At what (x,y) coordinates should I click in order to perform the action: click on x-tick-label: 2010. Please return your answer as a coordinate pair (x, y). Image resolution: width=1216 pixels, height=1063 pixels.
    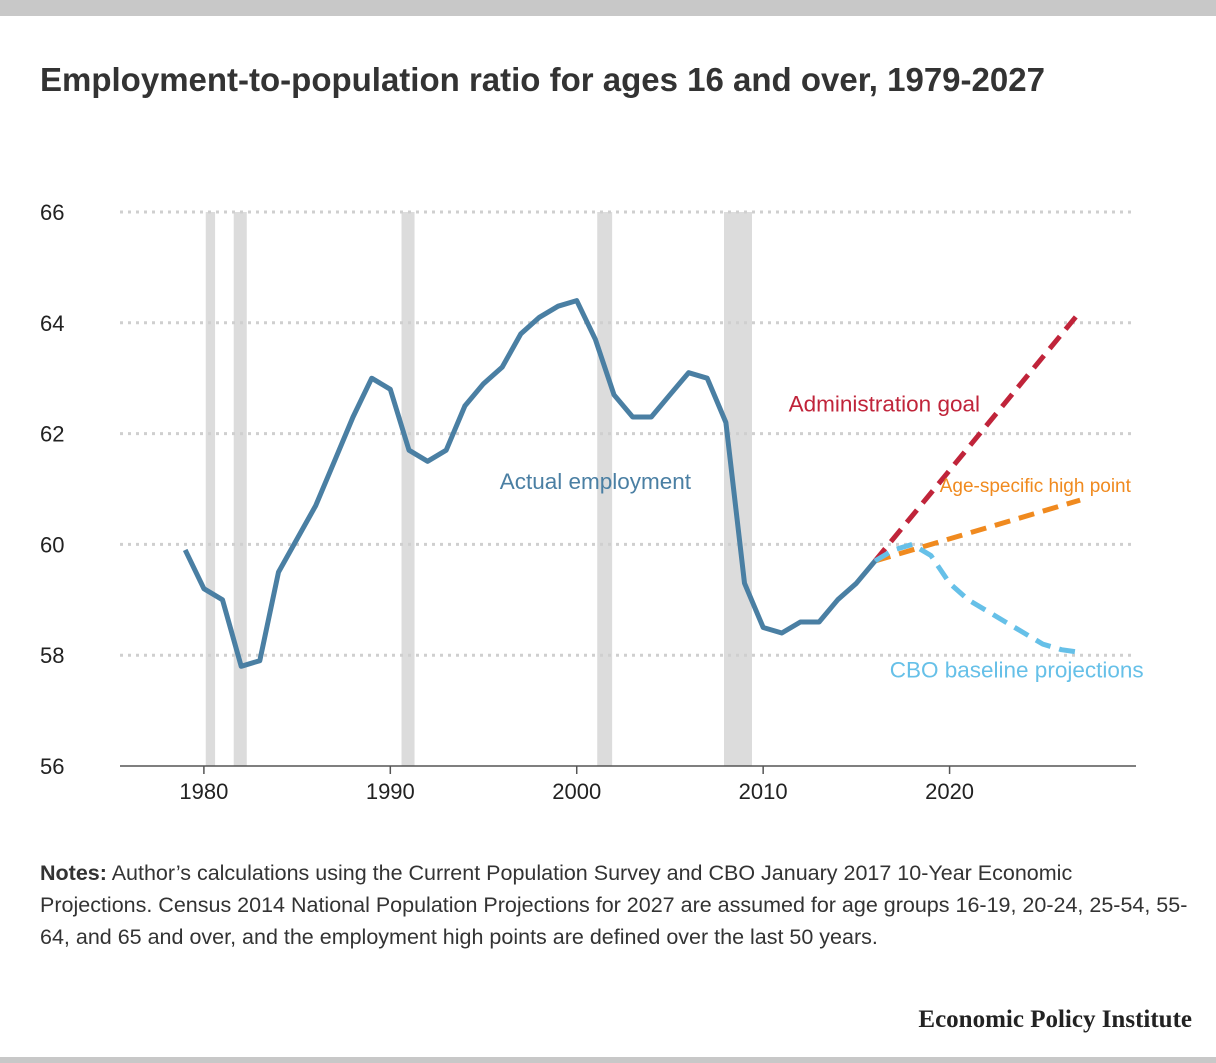
    Looking at the image, I should click on (763, 791).